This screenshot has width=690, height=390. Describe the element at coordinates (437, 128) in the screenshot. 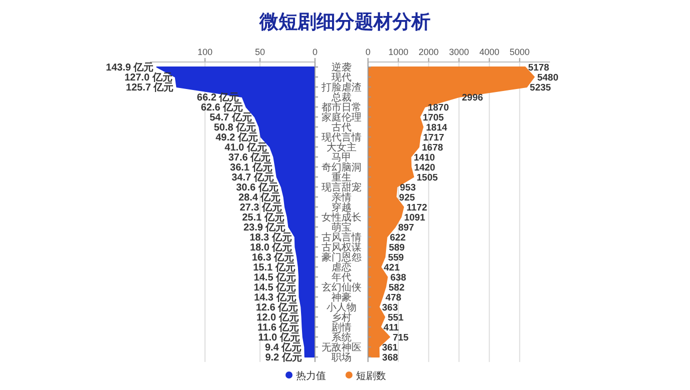

I see `data-label: 1814` at that location.